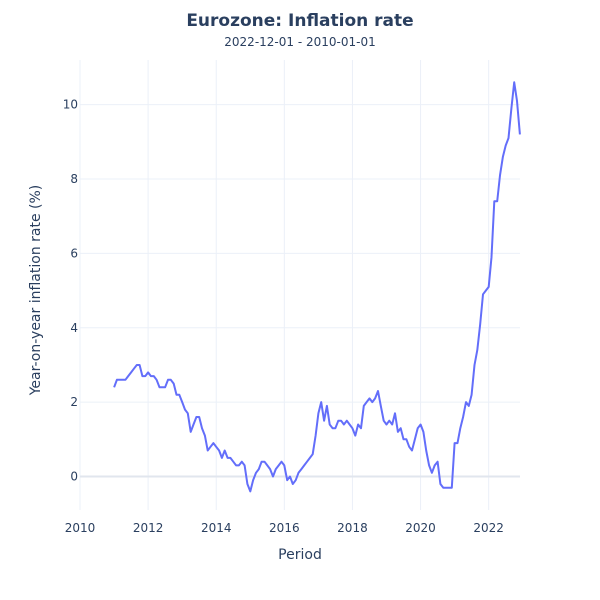 The image size is (600, 600). What do you see at coordinates (300, 21) in the screenshot?
I see `chart-title: Eurozone: Inflation rate` at bounding box center [300, 21].